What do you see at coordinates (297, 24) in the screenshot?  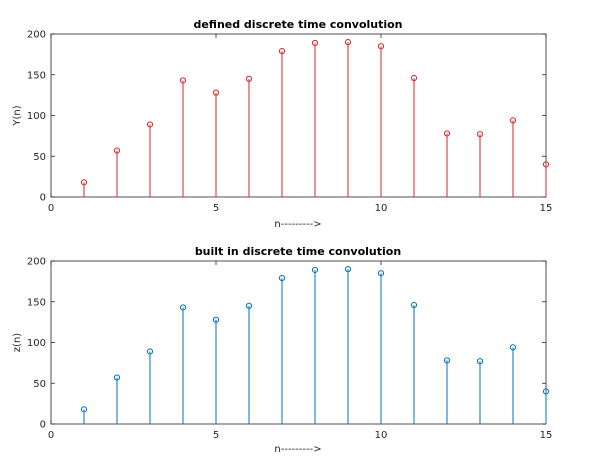 I see `chart-title: defined discrete time convolution` at bounding box center [297, 24].